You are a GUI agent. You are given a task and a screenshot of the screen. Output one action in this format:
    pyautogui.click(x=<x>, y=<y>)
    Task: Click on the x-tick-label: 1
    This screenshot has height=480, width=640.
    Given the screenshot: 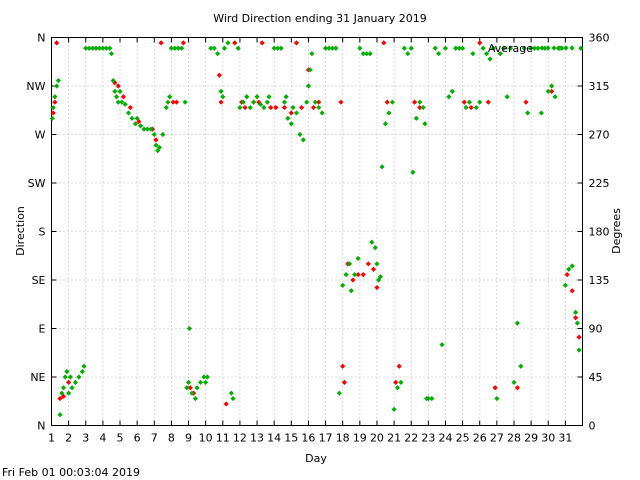 What is the action you would take?
    pyautogui.click(x=51, y=438)
    